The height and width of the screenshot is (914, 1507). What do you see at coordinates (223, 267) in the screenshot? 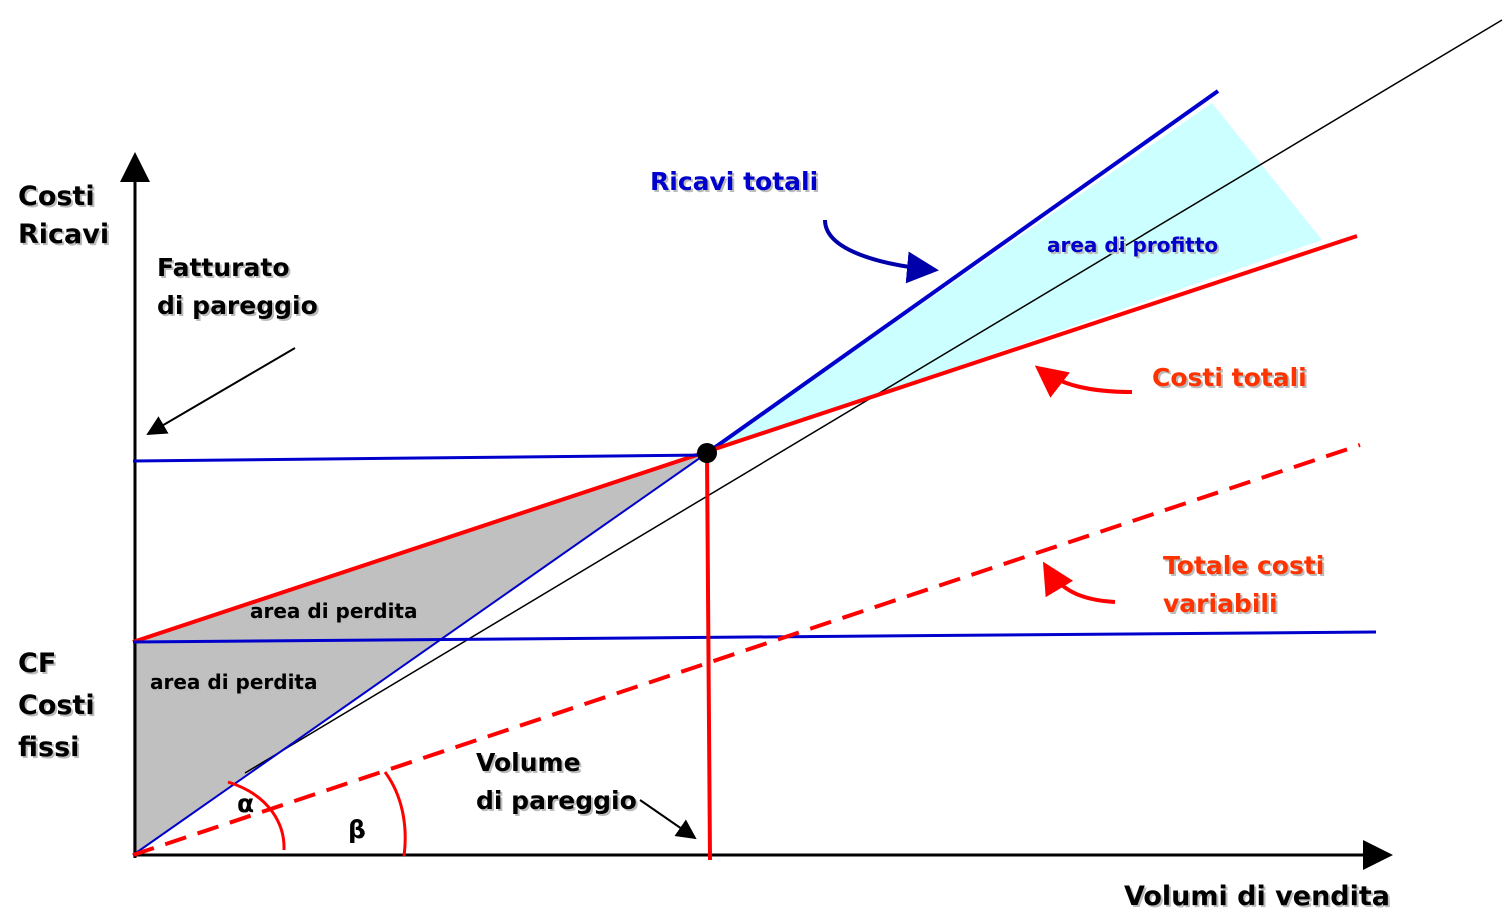
I see `label: Fatturato` at bounding box center [223, 267].